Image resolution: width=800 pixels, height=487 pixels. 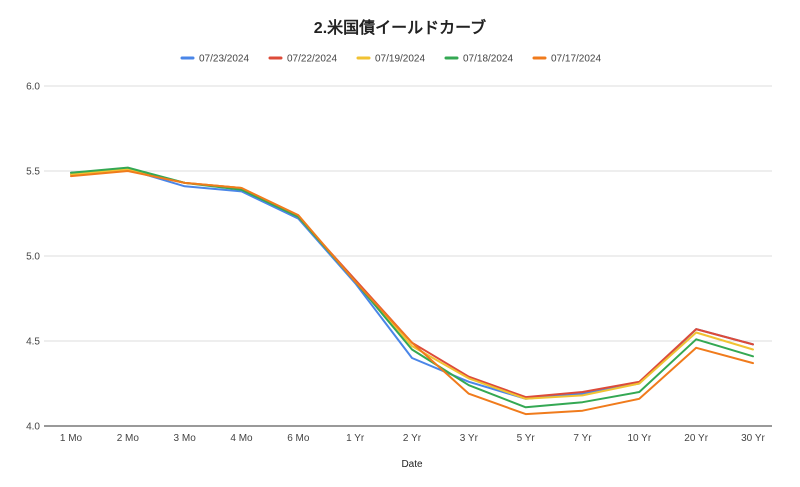 I want to click on y-axis-ticks: 4.0 4.5 5.0 5.5 6.0, so click(x=33, y=257).